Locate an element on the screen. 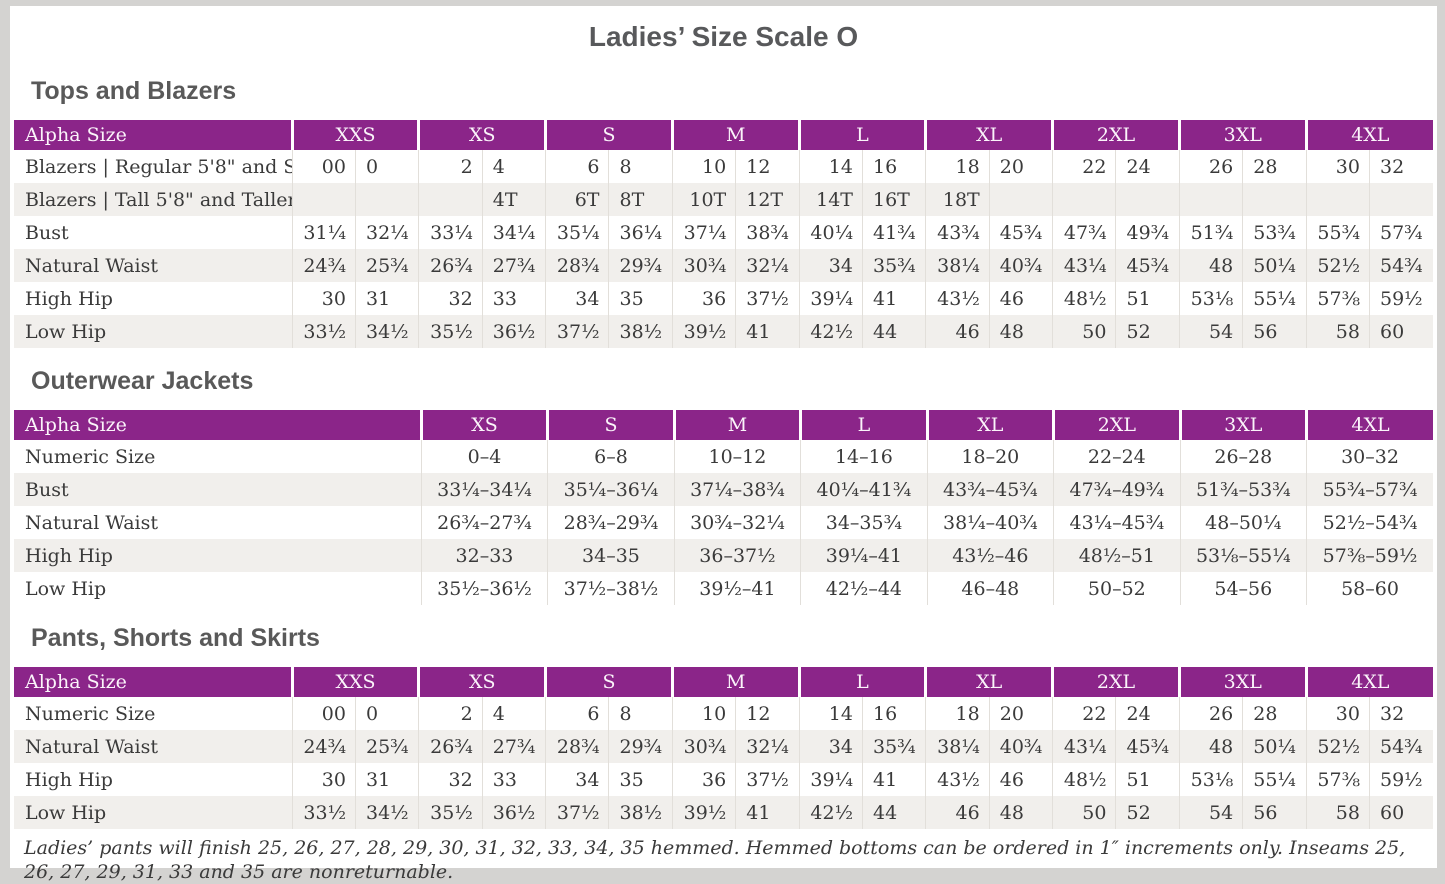  column-header-alpha-size: Alpha Size is located at coordinates (153, 135).